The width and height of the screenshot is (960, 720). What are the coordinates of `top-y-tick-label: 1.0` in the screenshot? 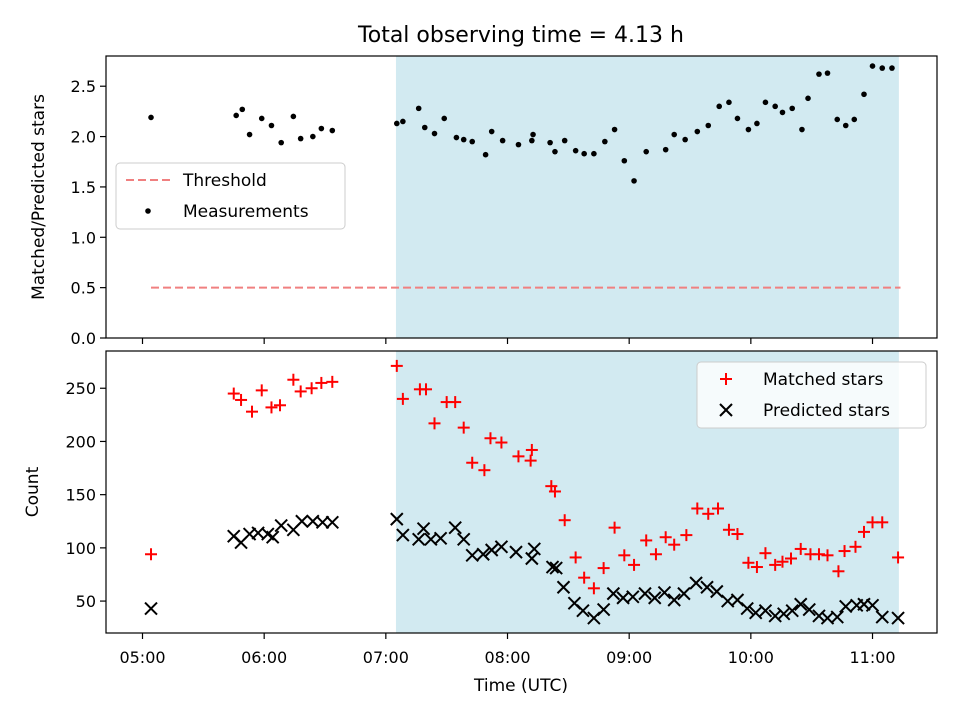 It's located at (83, 237).